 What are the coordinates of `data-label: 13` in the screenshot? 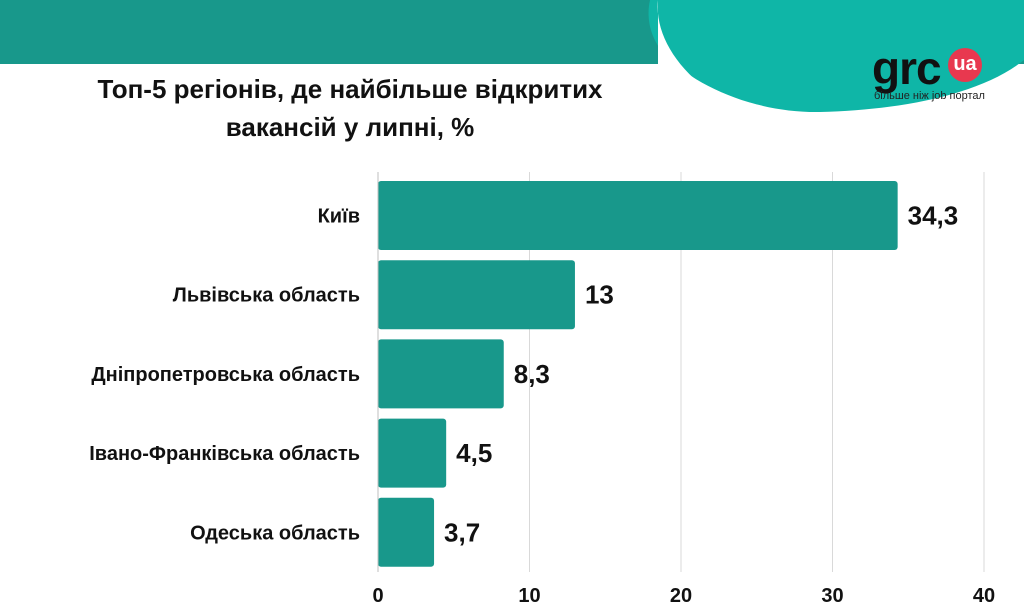 It's located at (599, 295).